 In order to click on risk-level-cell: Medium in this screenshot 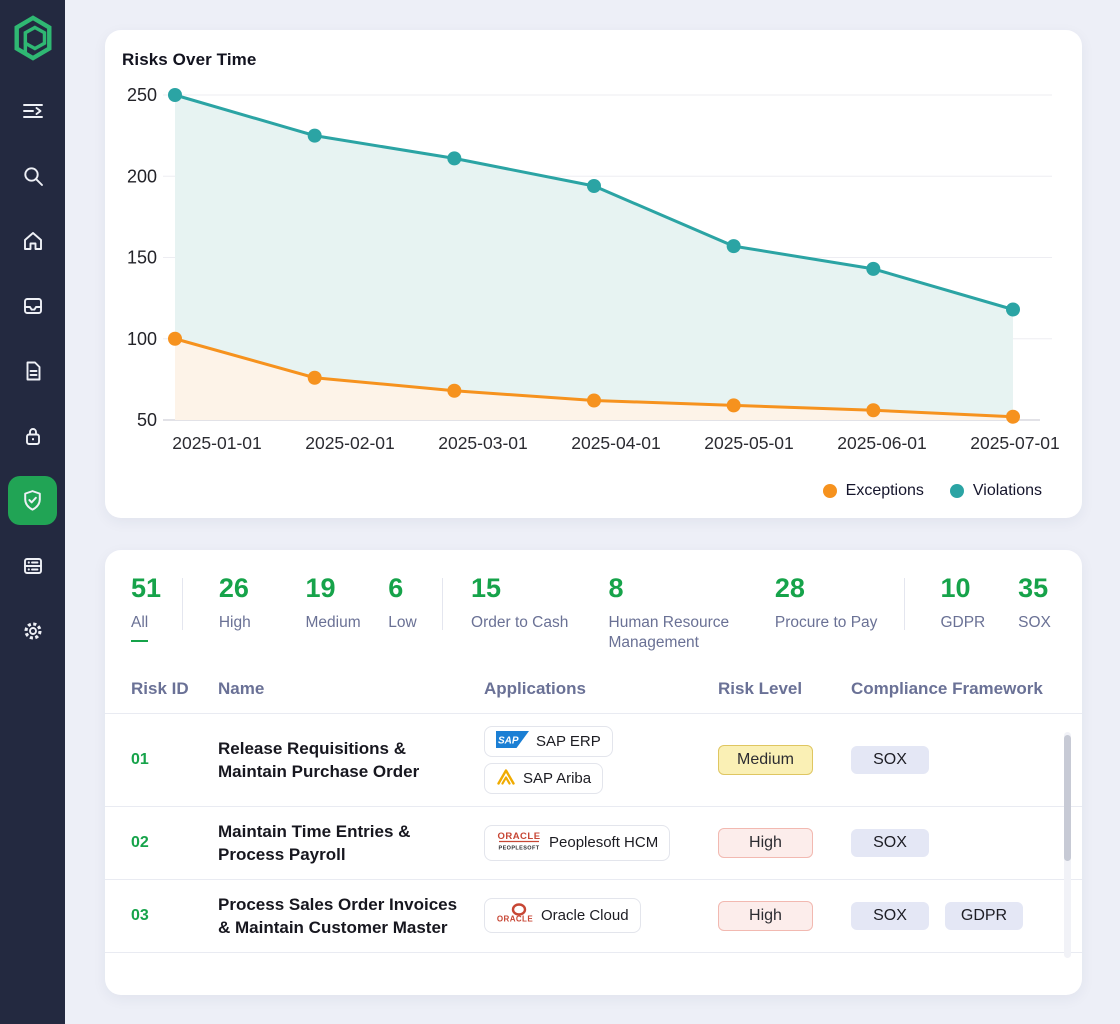, I will do `click(784, 759)`.